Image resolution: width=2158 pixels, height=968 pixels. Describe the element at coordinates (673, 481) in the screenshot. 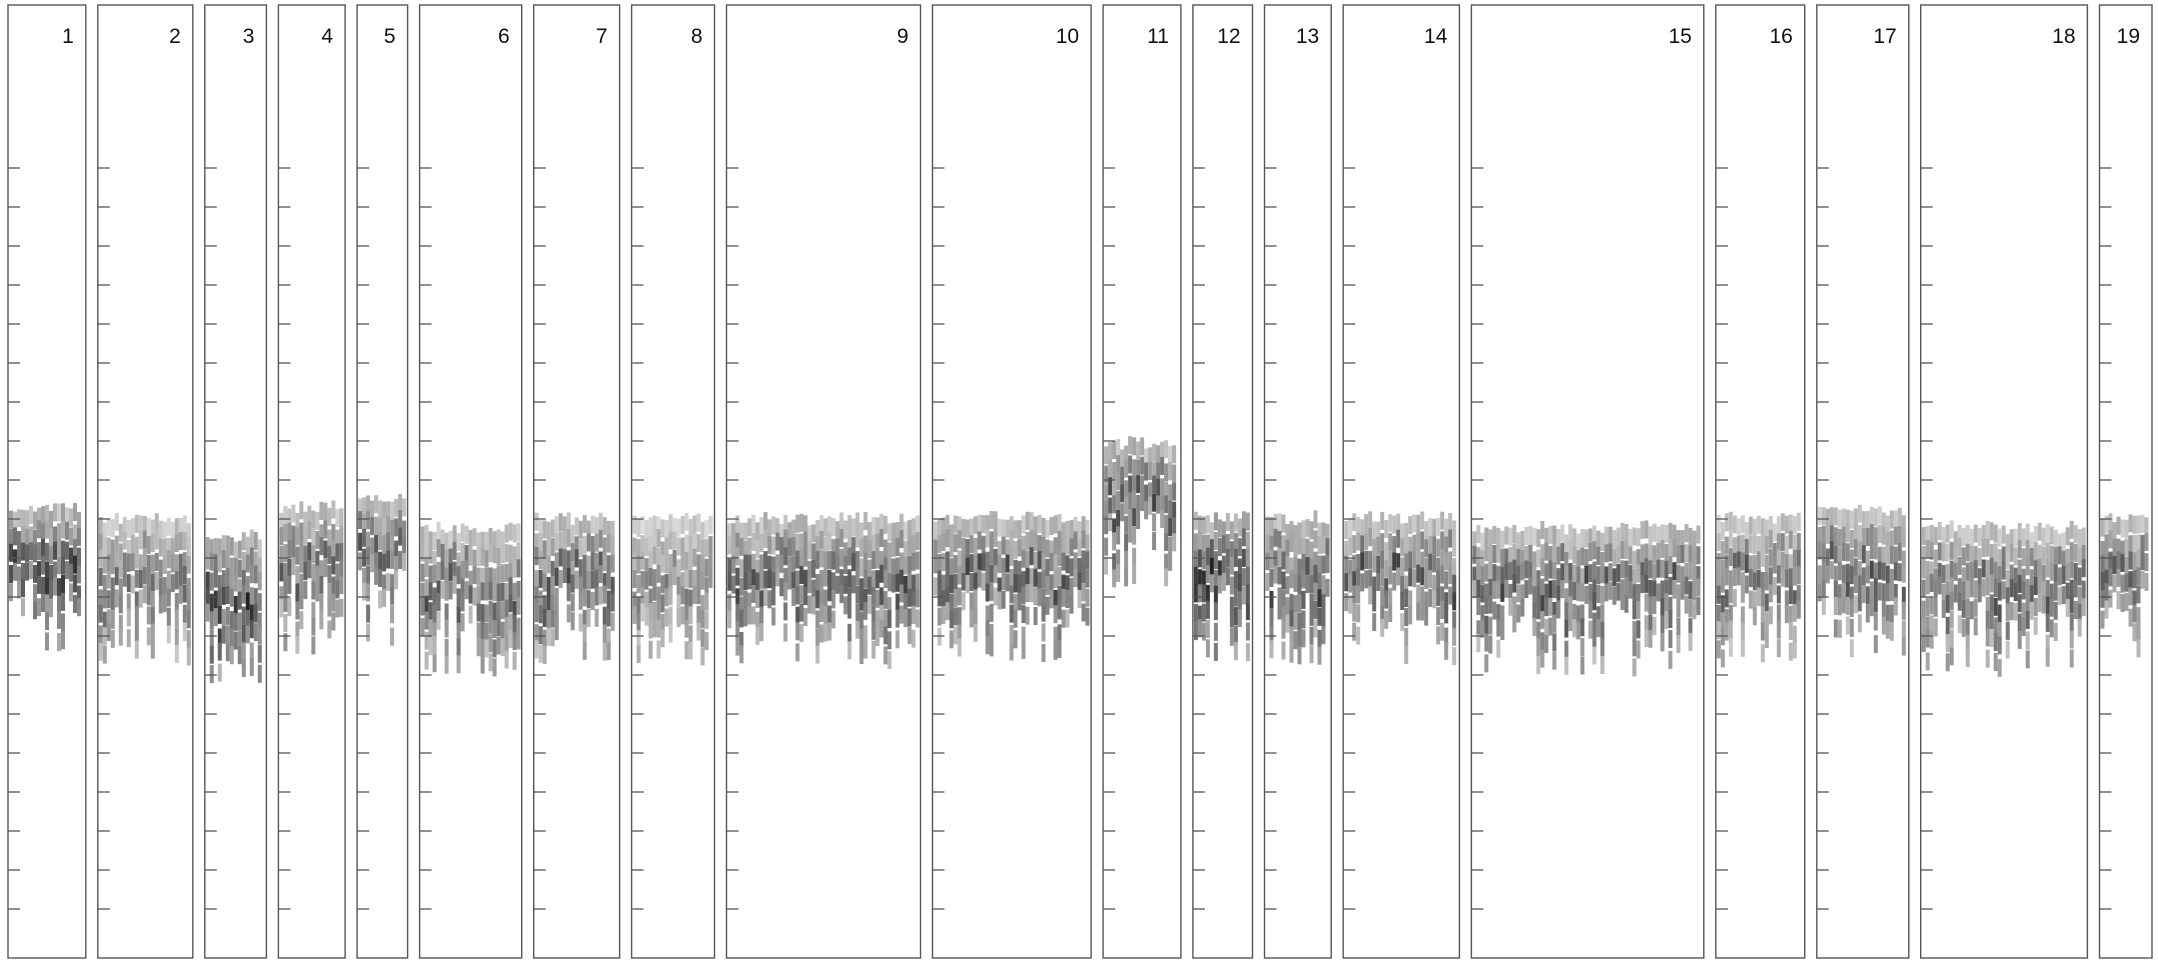

I see `panel-frame` at that location.